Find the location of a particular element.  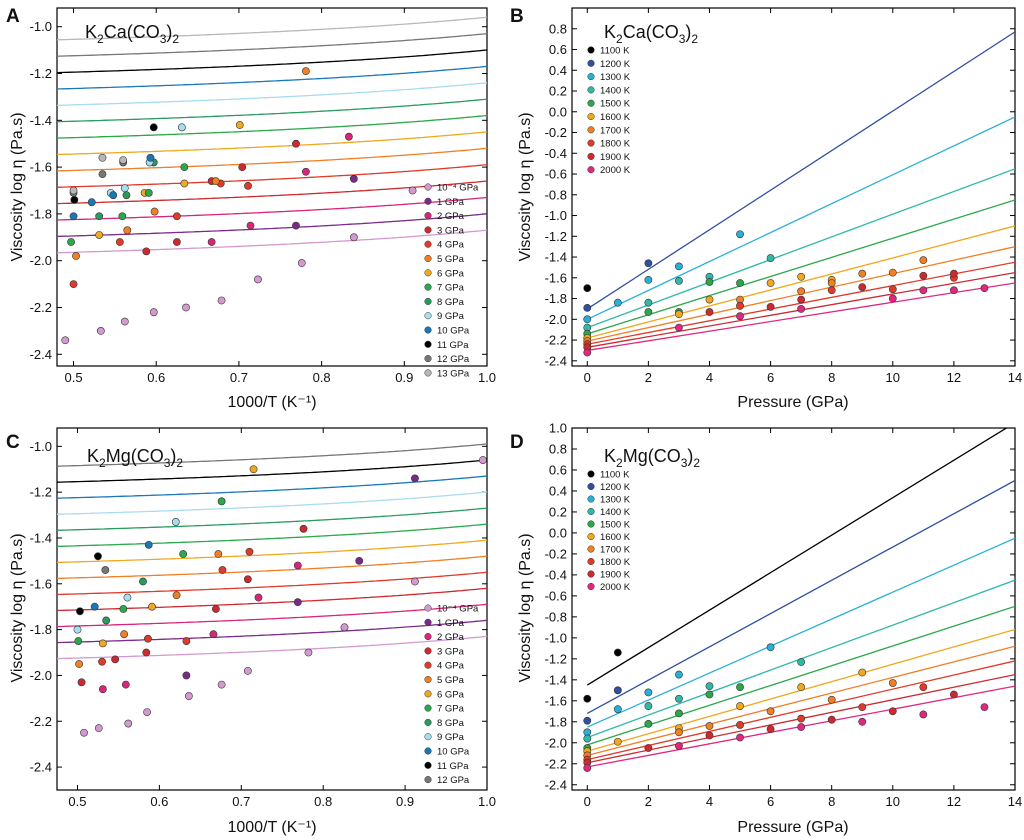

legend-label: 2000 K is located at coordinates (615, 587).